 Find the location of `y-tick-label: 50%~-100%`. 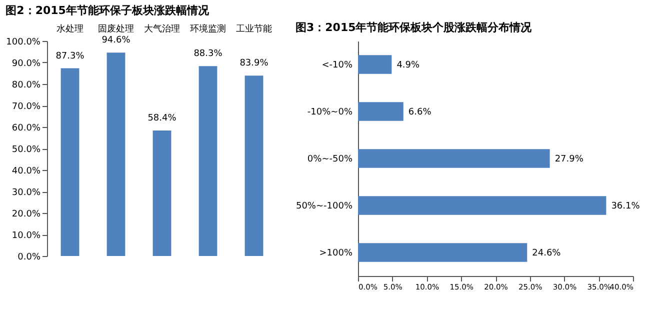

y-tick-label: 50%~-100% is located at coordinates (324, 207).